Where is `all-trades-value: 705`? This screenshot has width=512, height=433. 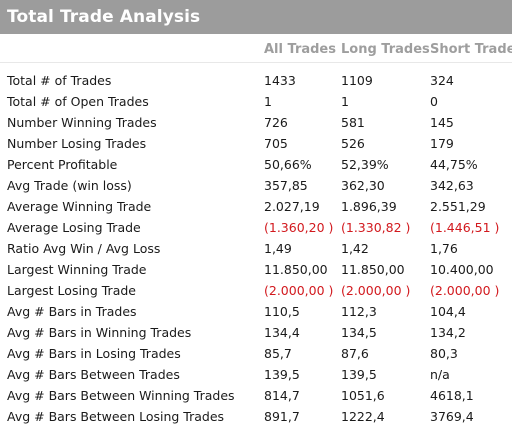 all-trades-value: 705 is located at coordinates (276, 143).